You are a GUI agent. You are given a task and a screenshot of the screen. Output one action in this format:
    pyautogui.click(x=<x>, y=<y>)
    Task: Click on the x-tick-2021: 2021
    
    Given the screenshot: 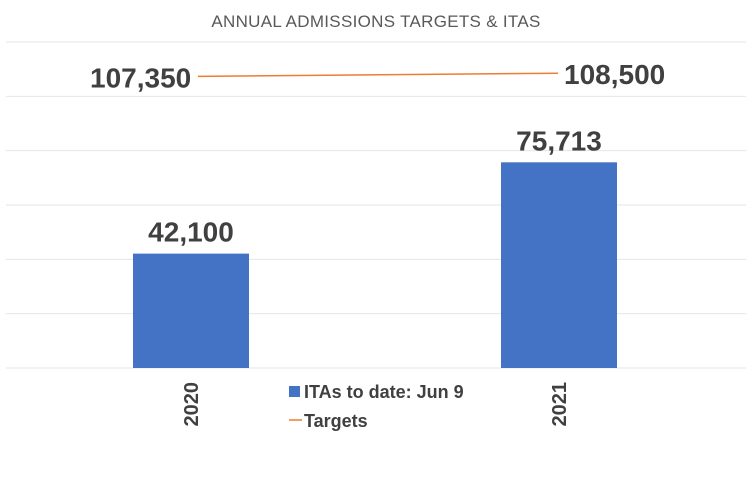 What is the action you would take?
    pyautogui.click(x=560, y=404)
    